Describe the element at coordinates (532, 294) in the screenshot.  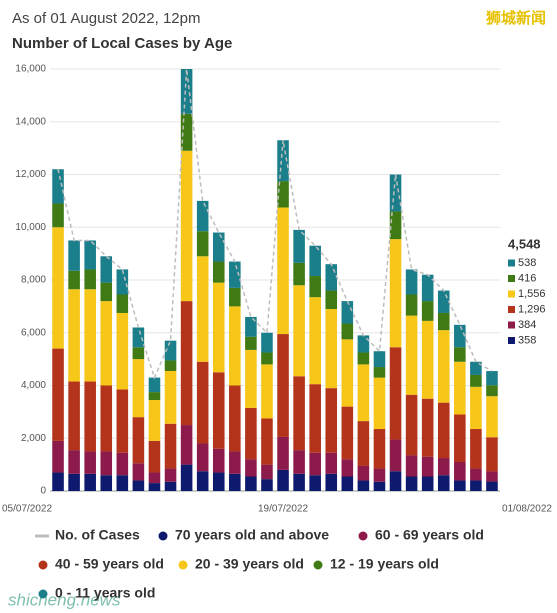
I see `side-value: 1,556` at that location.